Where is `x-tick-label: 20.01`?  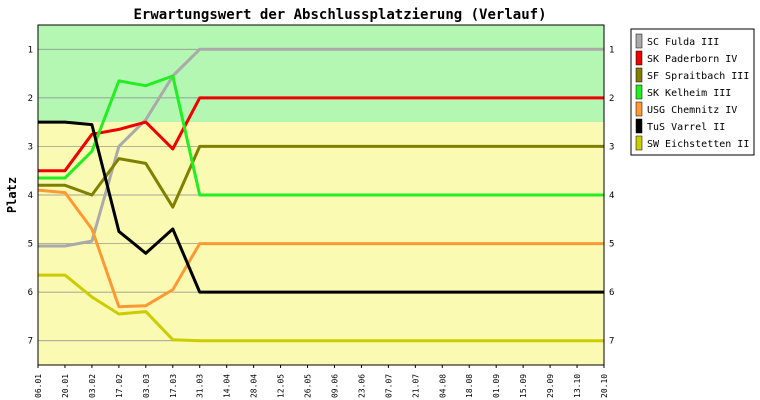 x-tick-label: 20.01 is located at coordinates (65, 386).